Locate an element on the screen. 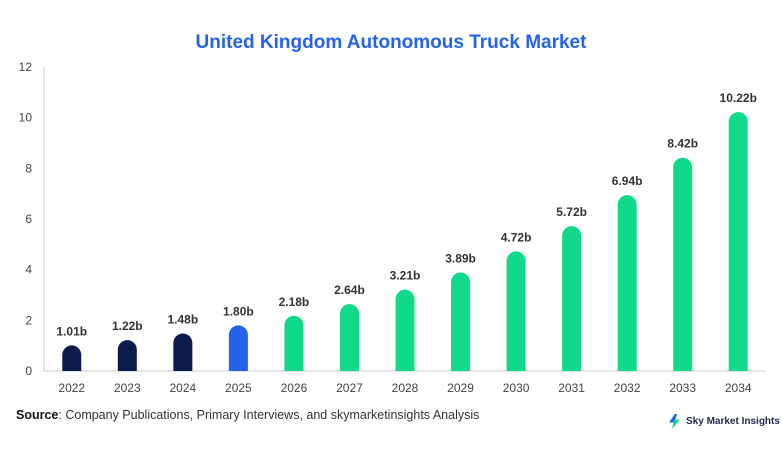  data-label: 6.94b is located at coordinates (627, 181).